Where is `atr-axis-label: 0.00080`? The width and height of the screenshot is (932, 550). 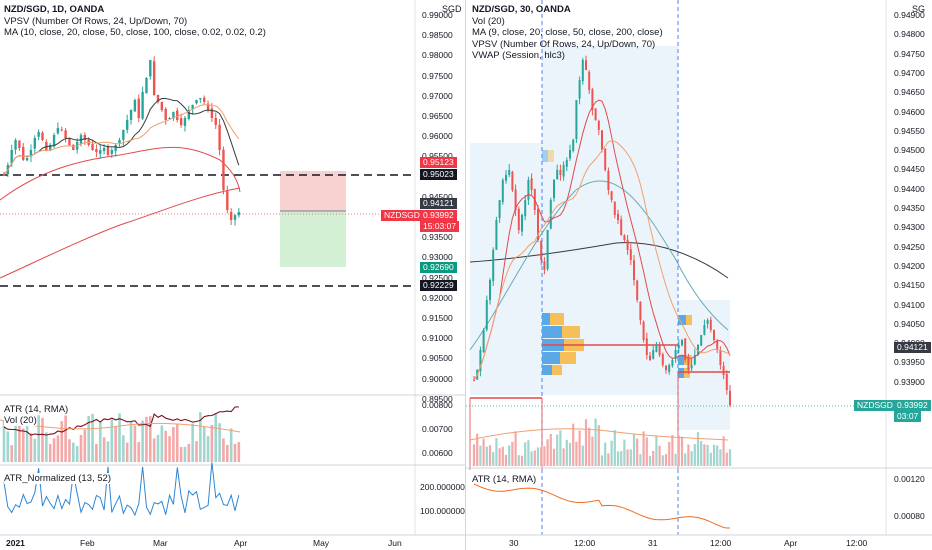 atr-axis-label: 0.00080 is located at coordinates (909, 516).